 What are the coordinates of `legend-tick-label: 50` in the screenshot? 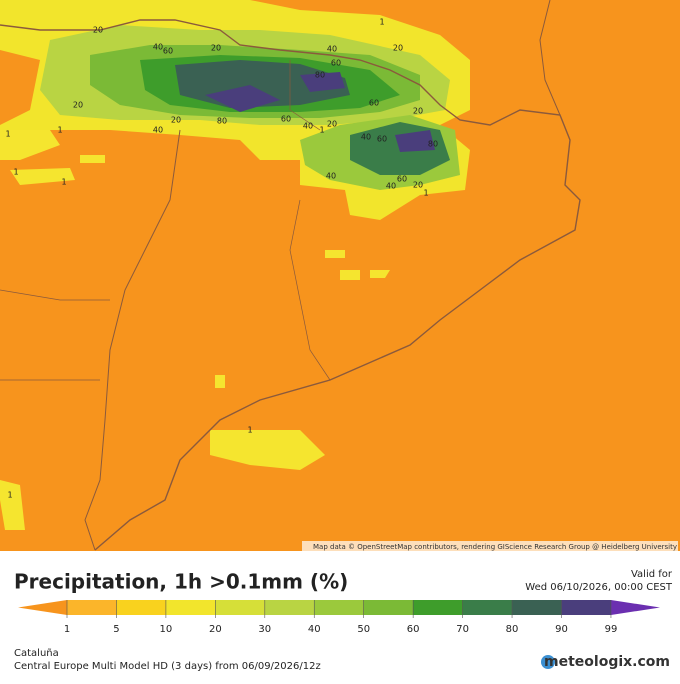 It's located at (363, 629).